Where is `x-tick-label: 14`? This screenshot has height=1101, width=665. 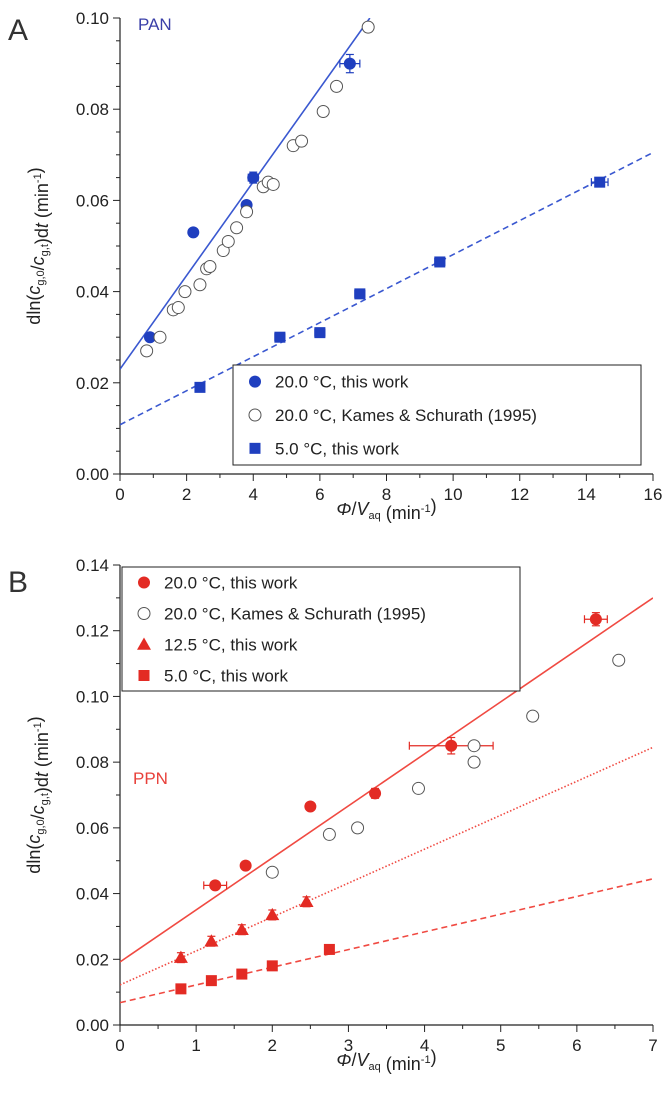
x-tick-label: 14 is located at coordinates (586, 494).